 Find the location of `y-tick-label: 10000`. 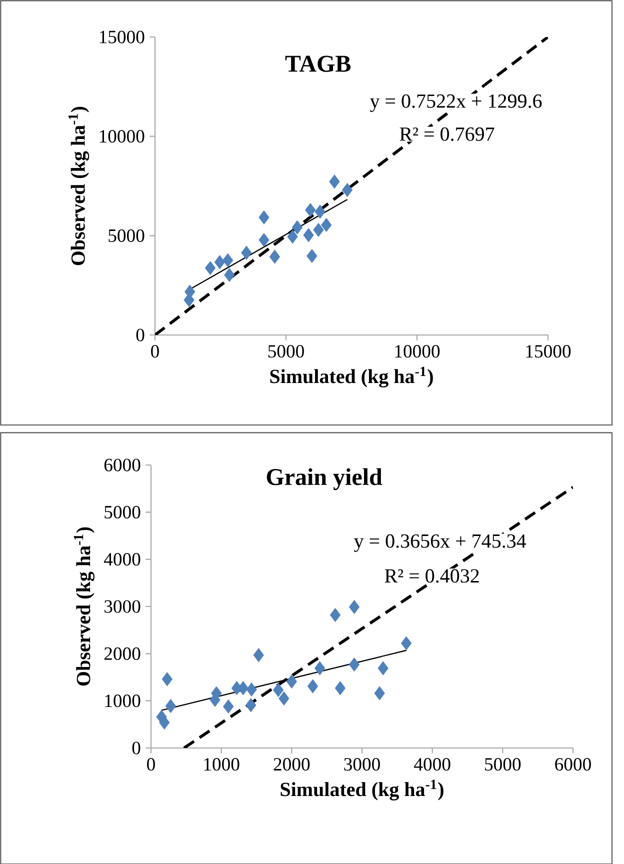

y-tick-label: 10000 is located at coordinates (122, 136).